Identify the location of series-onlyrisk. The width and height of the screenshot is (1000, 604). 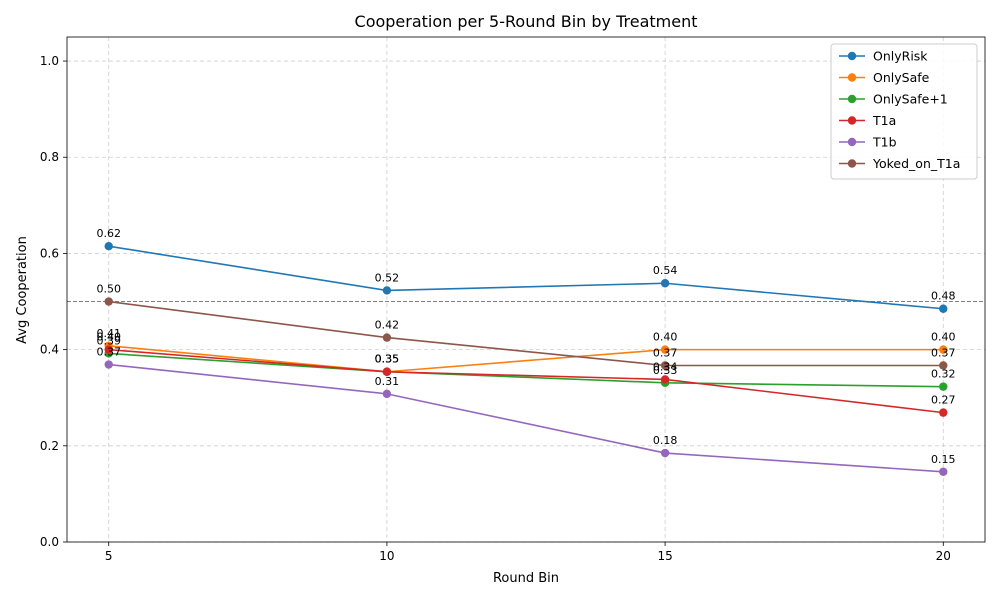
(526, 277).